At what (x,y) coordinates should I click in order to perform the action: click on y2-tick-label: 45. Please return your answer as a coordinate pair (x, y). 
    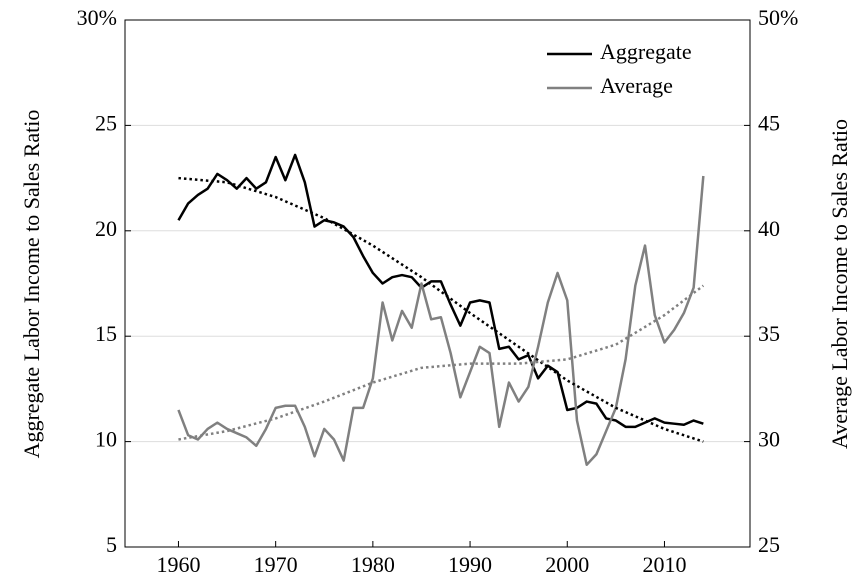
    Looking at the image, I should click on (769, 122).